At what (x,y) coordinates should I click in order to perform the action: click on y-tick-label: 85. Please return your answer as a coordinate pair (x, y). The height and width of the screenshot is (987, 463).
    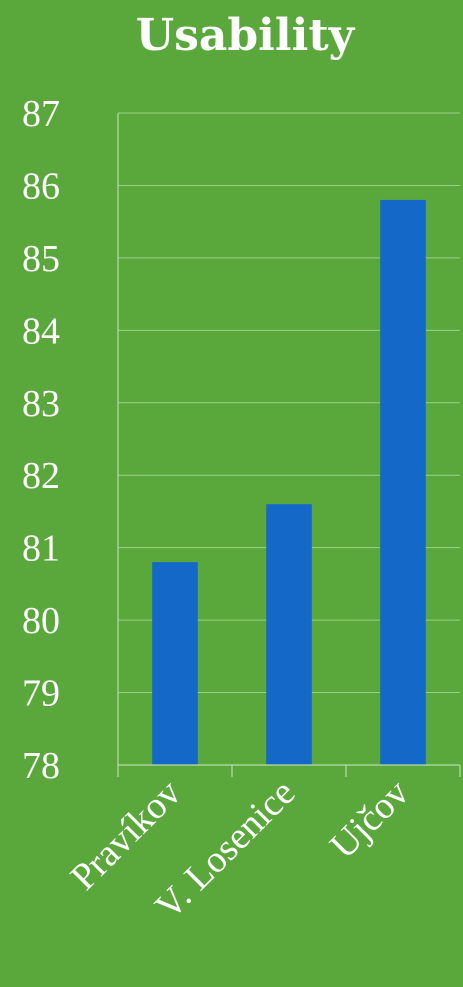
    Looking at the image, I should click on (41, 259).